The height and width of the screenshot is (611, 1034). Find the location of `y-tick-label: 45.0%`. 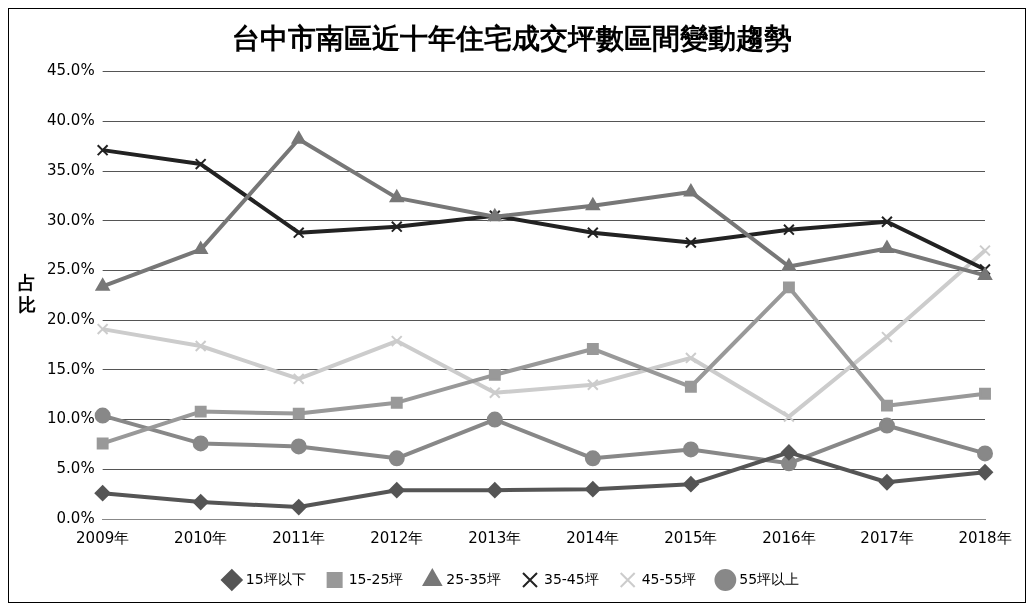

y-tick-label: 45.0% is located at coordinates (71, 70).